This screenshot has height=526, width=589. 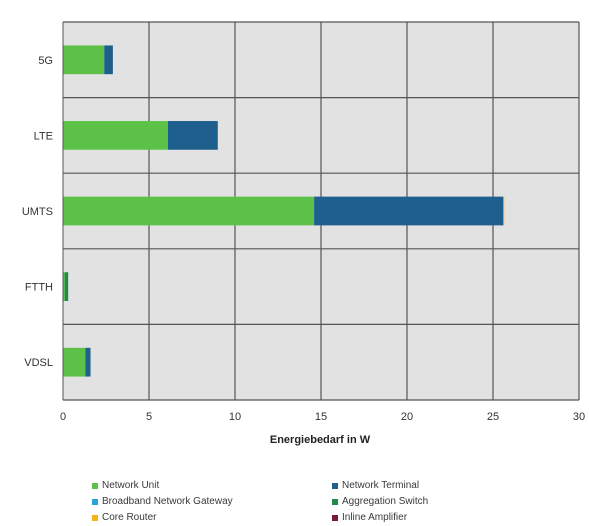 I want to click on x-tick-labels: 0 5 10 15 20 25 30, so click(x=322, y=417).